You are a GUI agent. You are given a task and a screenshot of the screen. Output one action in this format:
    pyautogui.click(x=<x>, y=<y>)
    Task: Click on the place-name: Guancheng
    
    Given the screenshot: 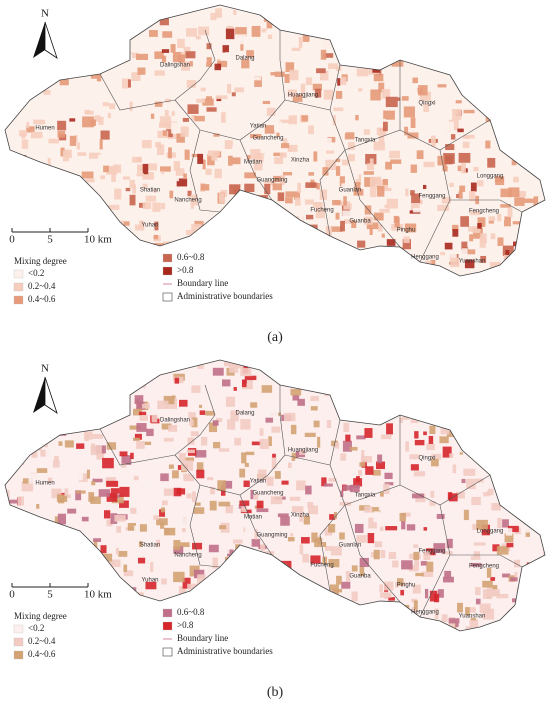 What is the action you would take?
    pyautogui.click(x=267, y=494)
    